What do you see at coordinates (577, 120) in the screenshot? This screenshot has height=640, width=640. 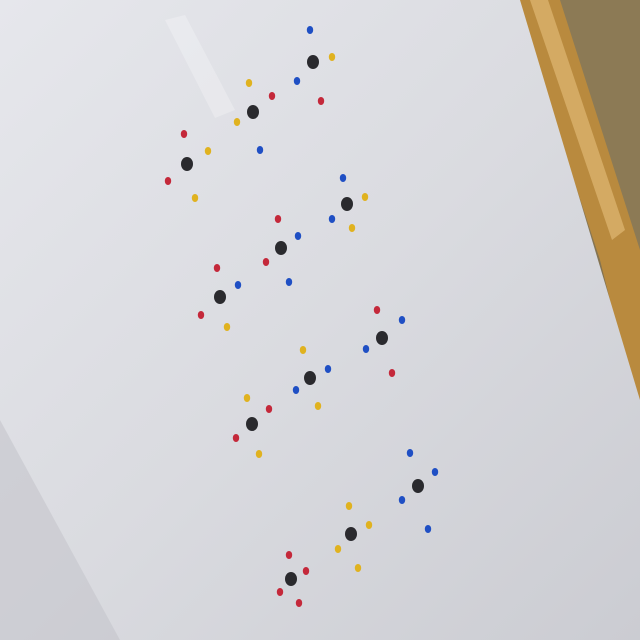 I see `table-wood-highlight` at bounding box center [577, 120].